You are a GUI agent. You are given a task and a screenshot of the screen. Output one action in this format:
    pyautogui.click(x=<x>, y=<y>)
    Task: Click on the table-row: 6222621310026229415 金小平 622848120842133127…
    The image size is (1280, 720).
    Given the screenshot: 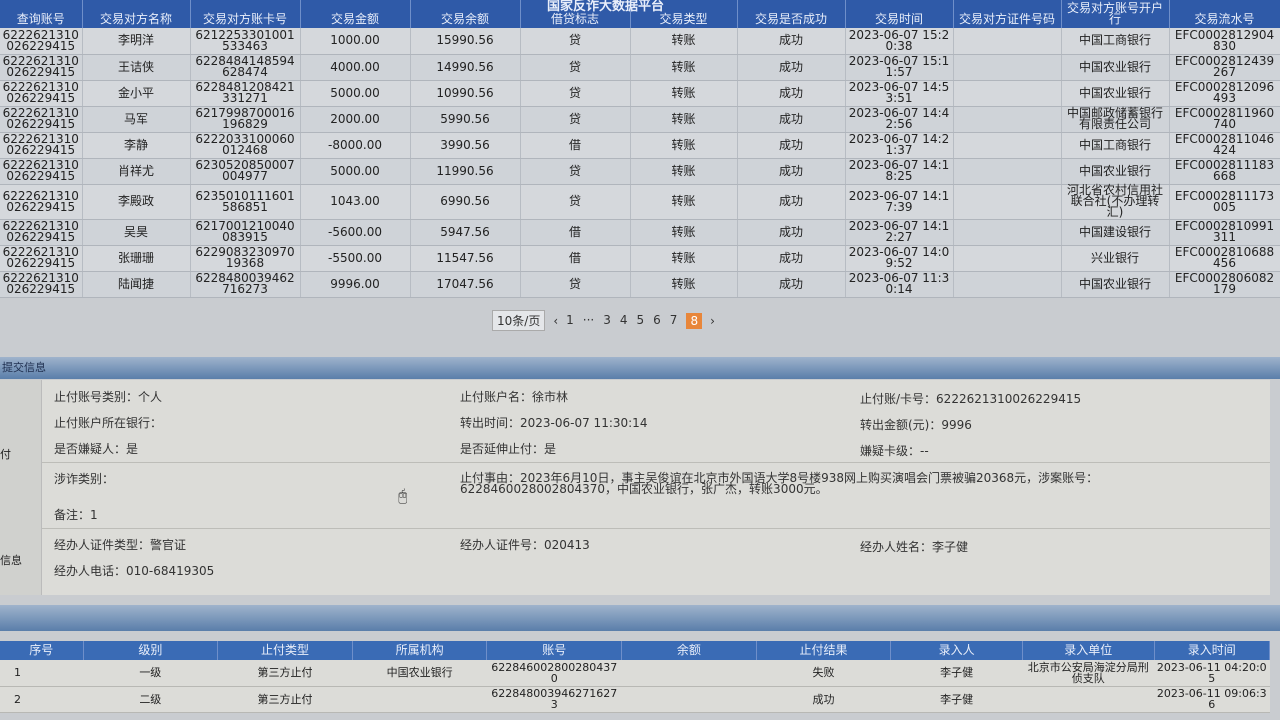 What is the action you would take?
    pyautogui.click(x=640, y=93)
    